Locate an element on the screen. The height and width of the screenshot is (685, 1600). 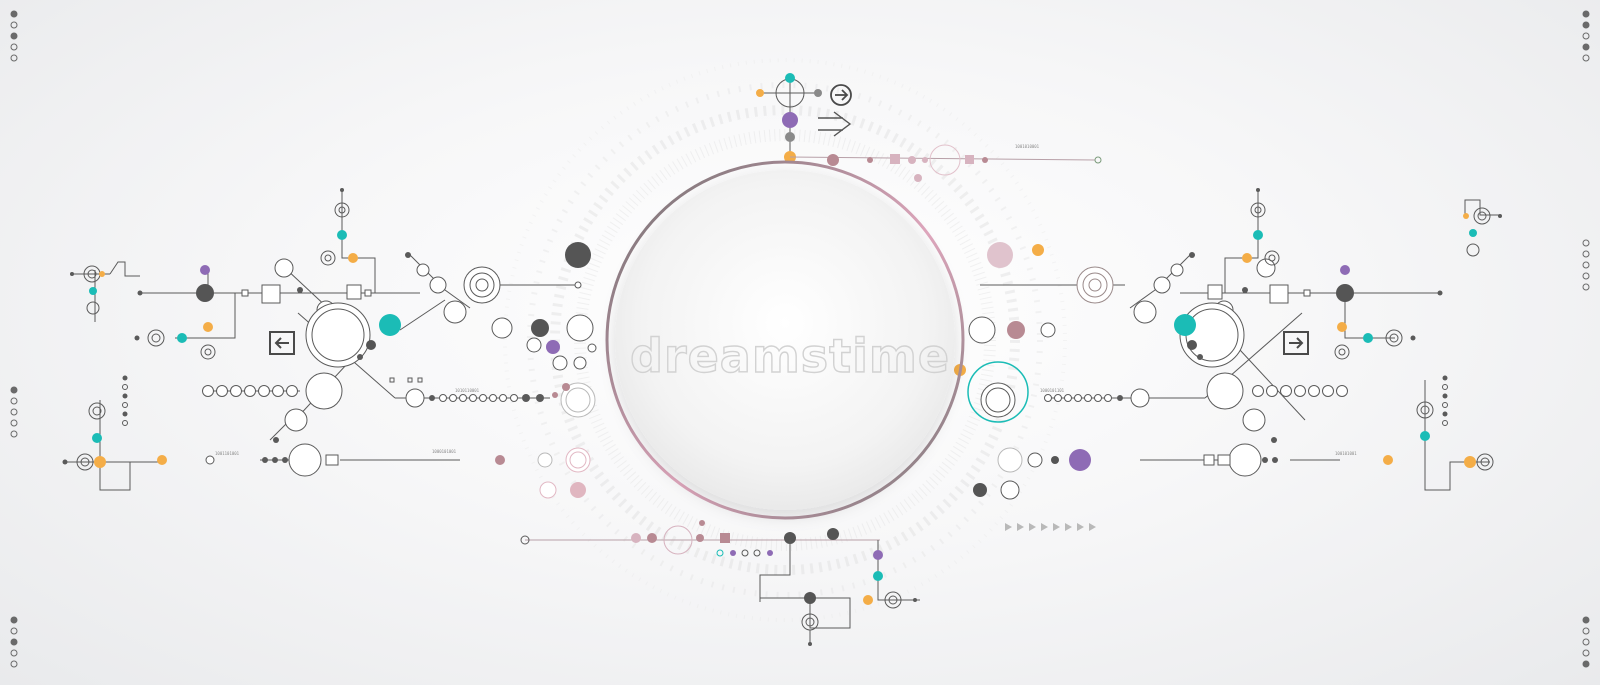
watermark: dreamstime is located at coordinates (790, 356).